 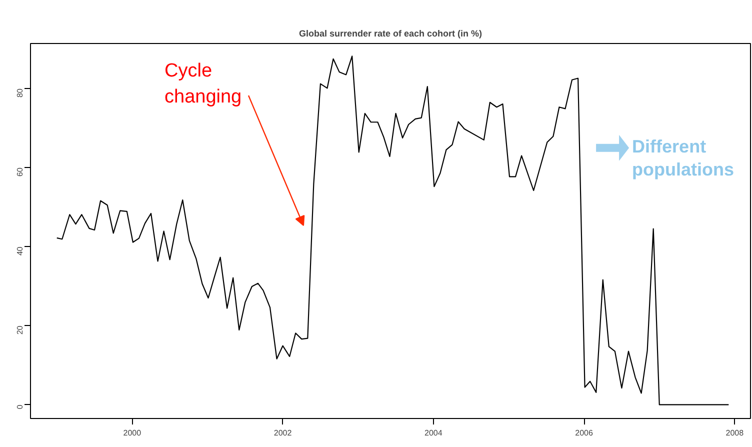 What do you see at coordinates (20, 171) in the screenshot?
I see `y-tick-label: 60` at bounding box center [20, 171].